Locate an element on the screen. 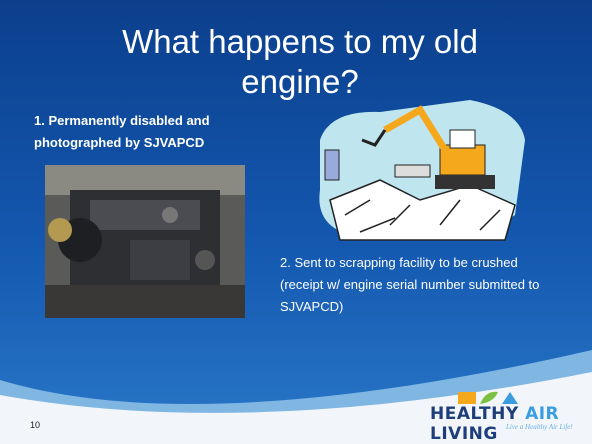  logo-tagline: Live a Healthy Air Life! is located at coordinates (539, 427).